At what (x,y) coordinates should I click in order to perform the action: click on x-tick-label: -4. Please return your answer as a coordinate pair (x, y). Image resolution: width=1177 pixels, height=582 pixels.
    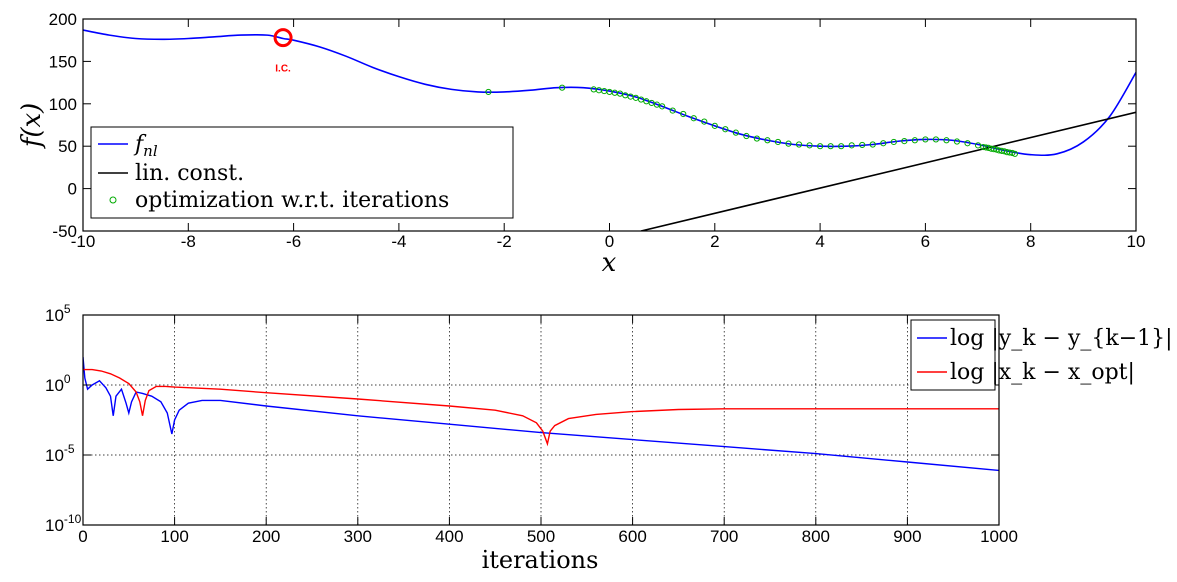
    Looking at the image, I should click on (398, 241).